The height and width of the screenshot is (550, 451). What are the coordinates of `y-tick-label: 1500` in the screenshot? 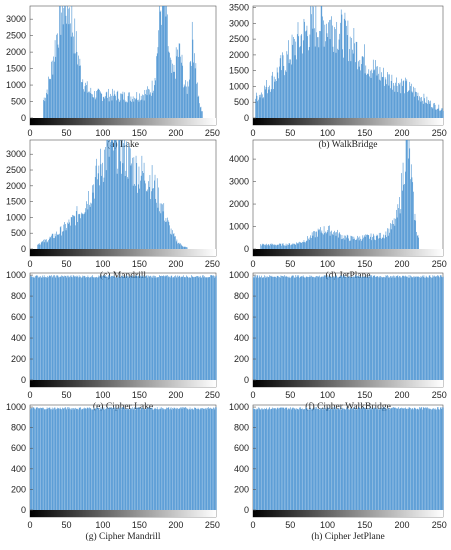 It's located at (239, 71).